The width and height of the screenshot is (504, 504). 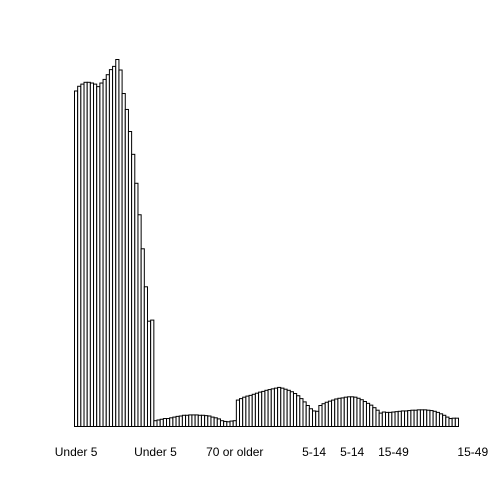 What do you see at coordinates (393, 452) in the screenshot?
I see `x-tick-label-5: 15-49` at bounding box center [393, 452].